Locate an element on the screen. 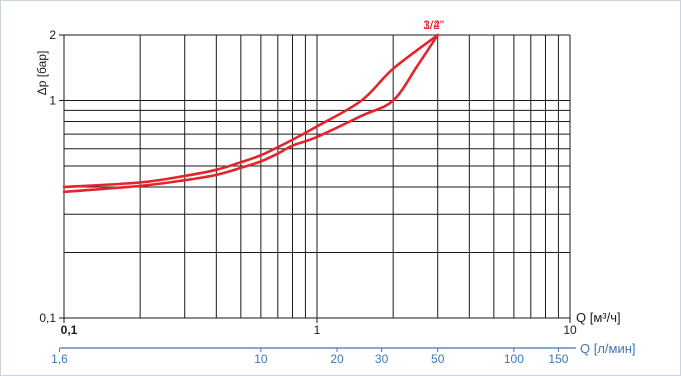 The height and width of the screenshot is (376, 681). y-axis-label: Δp [бар] is located at coordinates (42, 73).